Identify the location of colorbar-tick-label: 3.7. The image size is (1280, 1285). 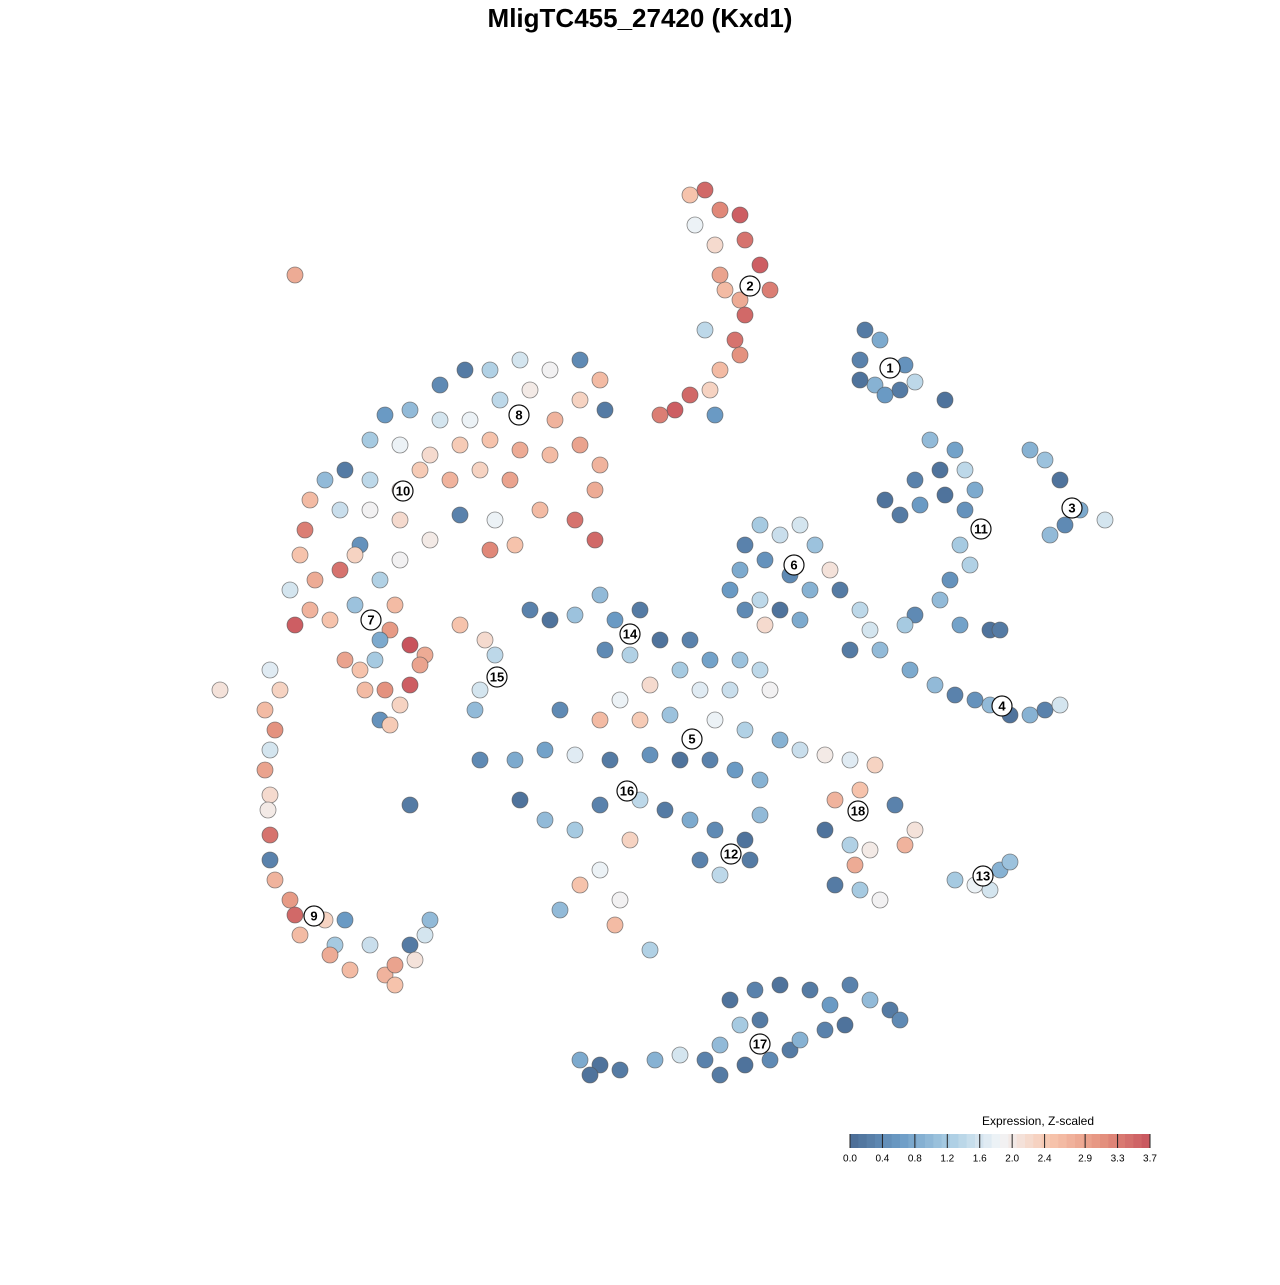
(1150, 1159).